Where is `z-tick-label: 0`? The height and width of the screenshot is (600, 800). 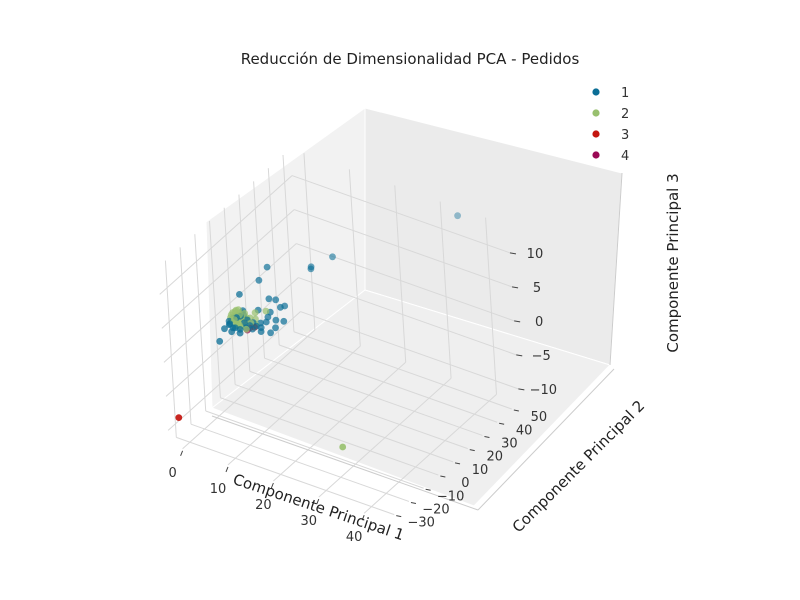 z-tick-label: 0 is located at coordinates (539, 322).